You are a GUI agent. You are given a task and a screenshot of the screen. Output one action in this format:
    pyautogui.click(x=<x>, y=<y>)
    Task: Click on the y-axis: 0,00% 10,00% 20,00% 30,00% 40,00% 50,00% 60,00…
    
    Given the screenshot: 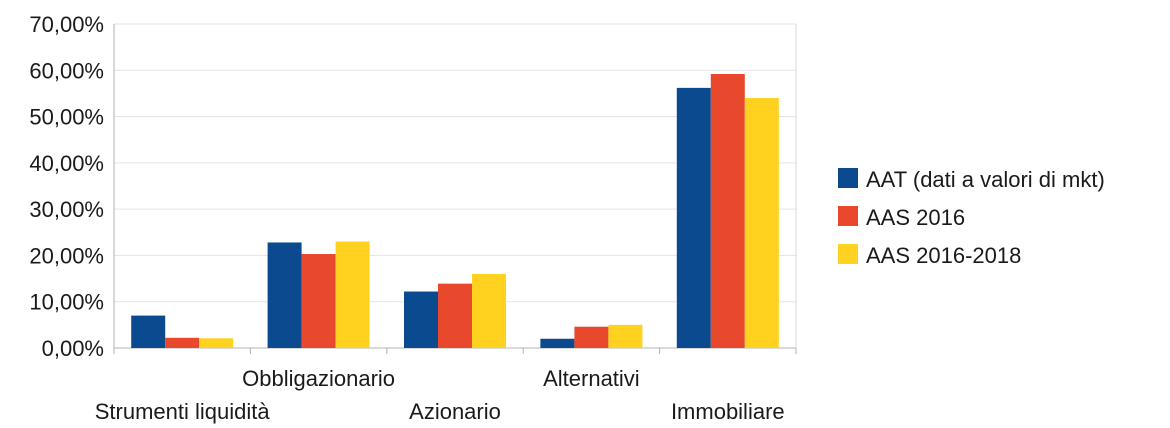 What is the action you would take?
    pyautogui.click(x=66, y=186)
    